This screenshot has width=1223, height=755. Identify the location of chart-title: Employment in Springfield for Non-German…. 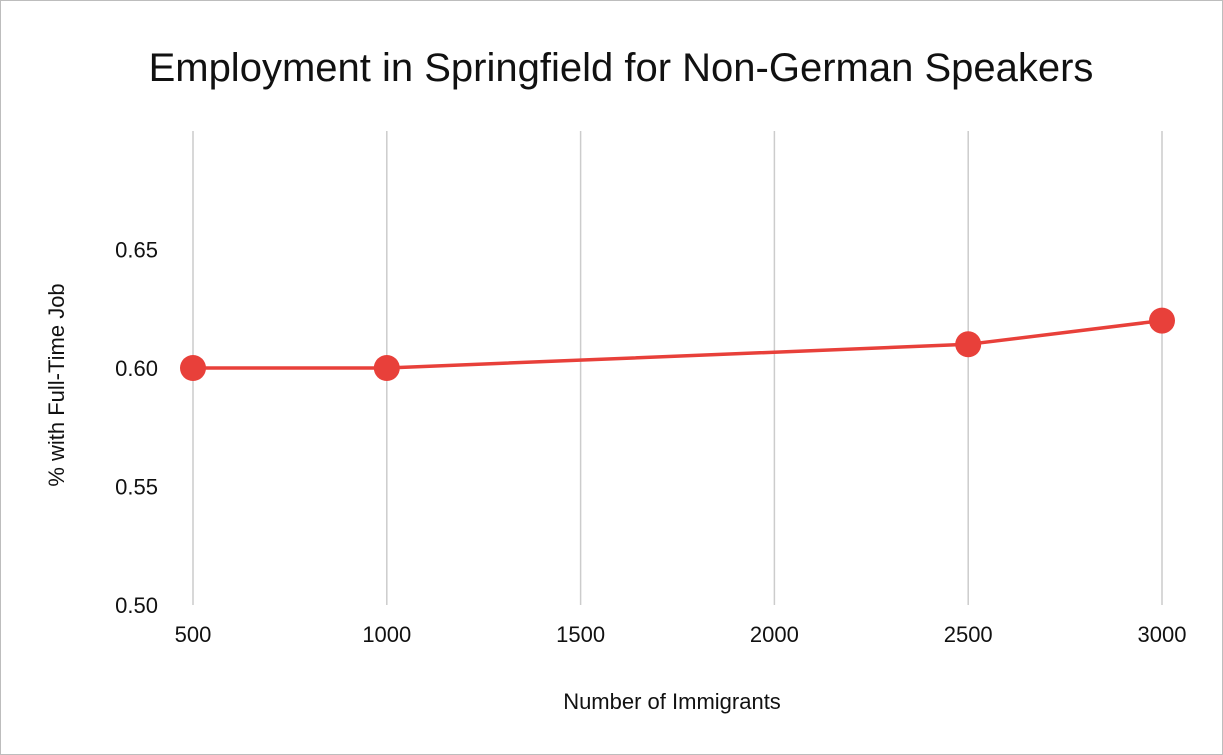
(621, 68).